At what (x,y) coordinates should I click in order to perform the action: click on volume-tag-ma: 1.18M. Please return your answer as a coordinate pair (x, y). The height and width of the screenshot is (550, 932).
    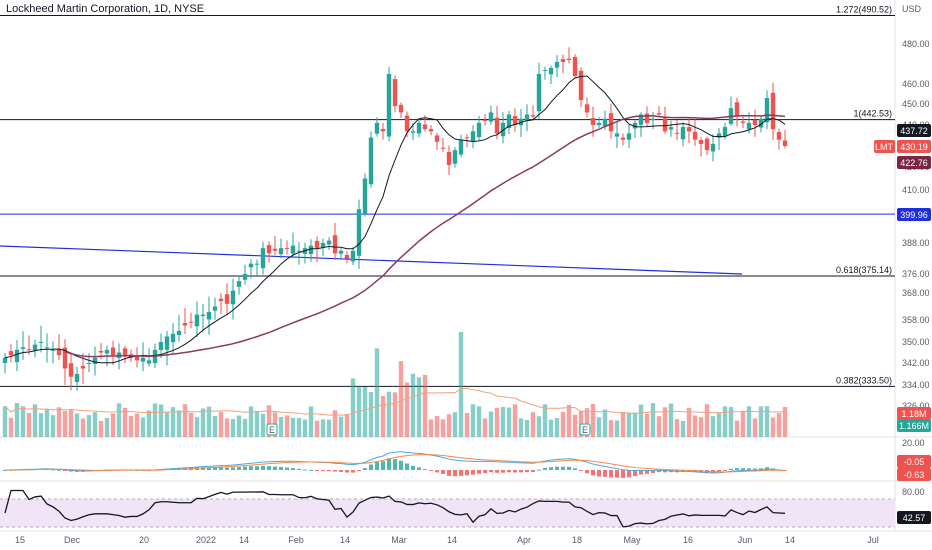
    Looking at the image, I should click on (913, 414).